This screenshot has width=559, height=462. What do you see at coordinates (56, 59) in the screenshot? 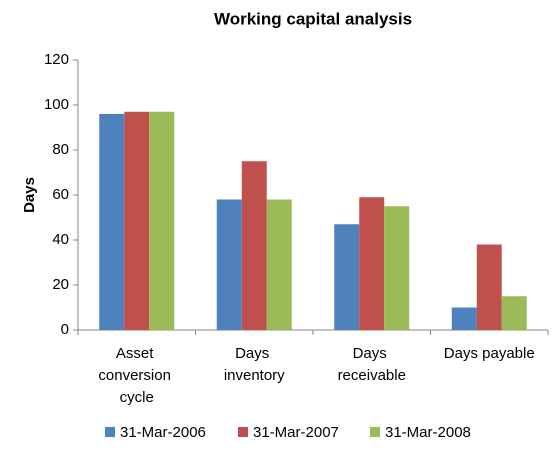
I see `y-tick-label: 120` at bounding box center [56, 59].